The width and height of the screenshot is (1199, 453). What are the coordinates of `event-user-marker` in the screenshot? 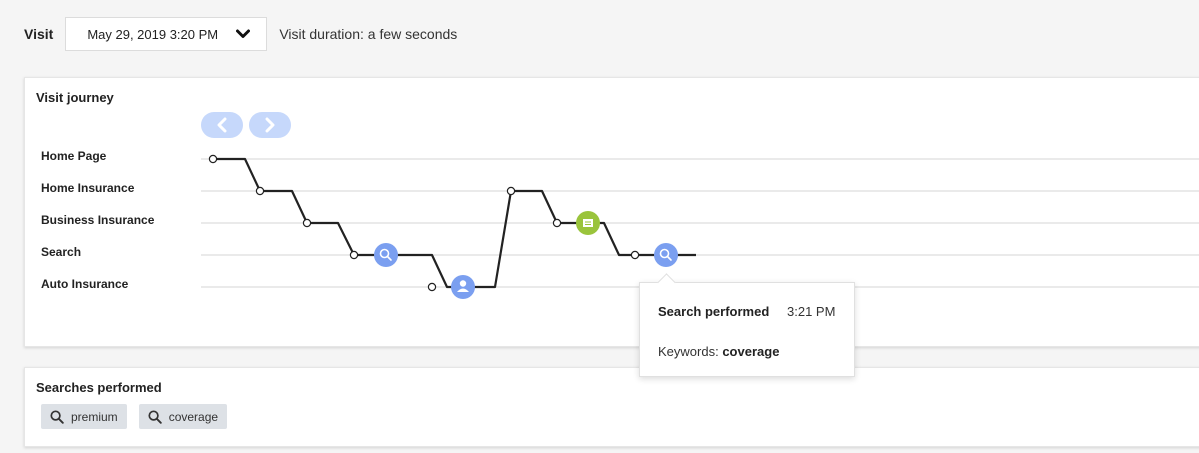 It's located at (463, 287).